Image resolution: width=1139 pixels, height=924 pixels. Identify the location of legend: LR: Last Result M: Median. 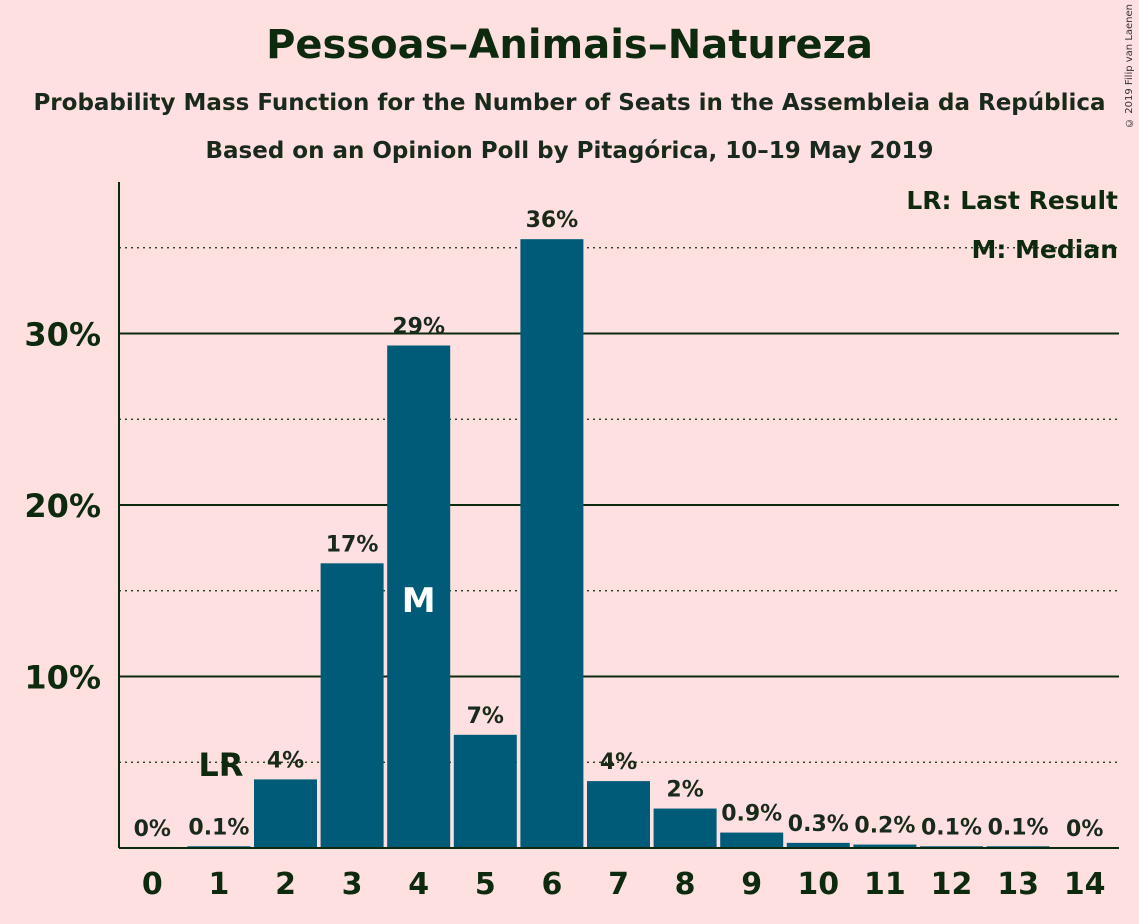
(1012, 225).